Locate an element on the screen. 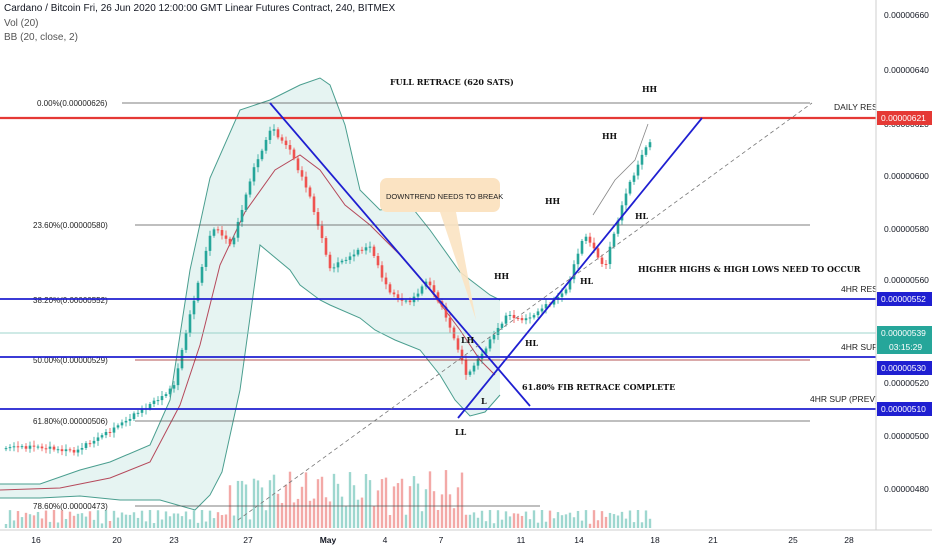 The image size is (932, 550). fib-label-786: 78.60%(0.00000473) is located at coordinates (70, 506).